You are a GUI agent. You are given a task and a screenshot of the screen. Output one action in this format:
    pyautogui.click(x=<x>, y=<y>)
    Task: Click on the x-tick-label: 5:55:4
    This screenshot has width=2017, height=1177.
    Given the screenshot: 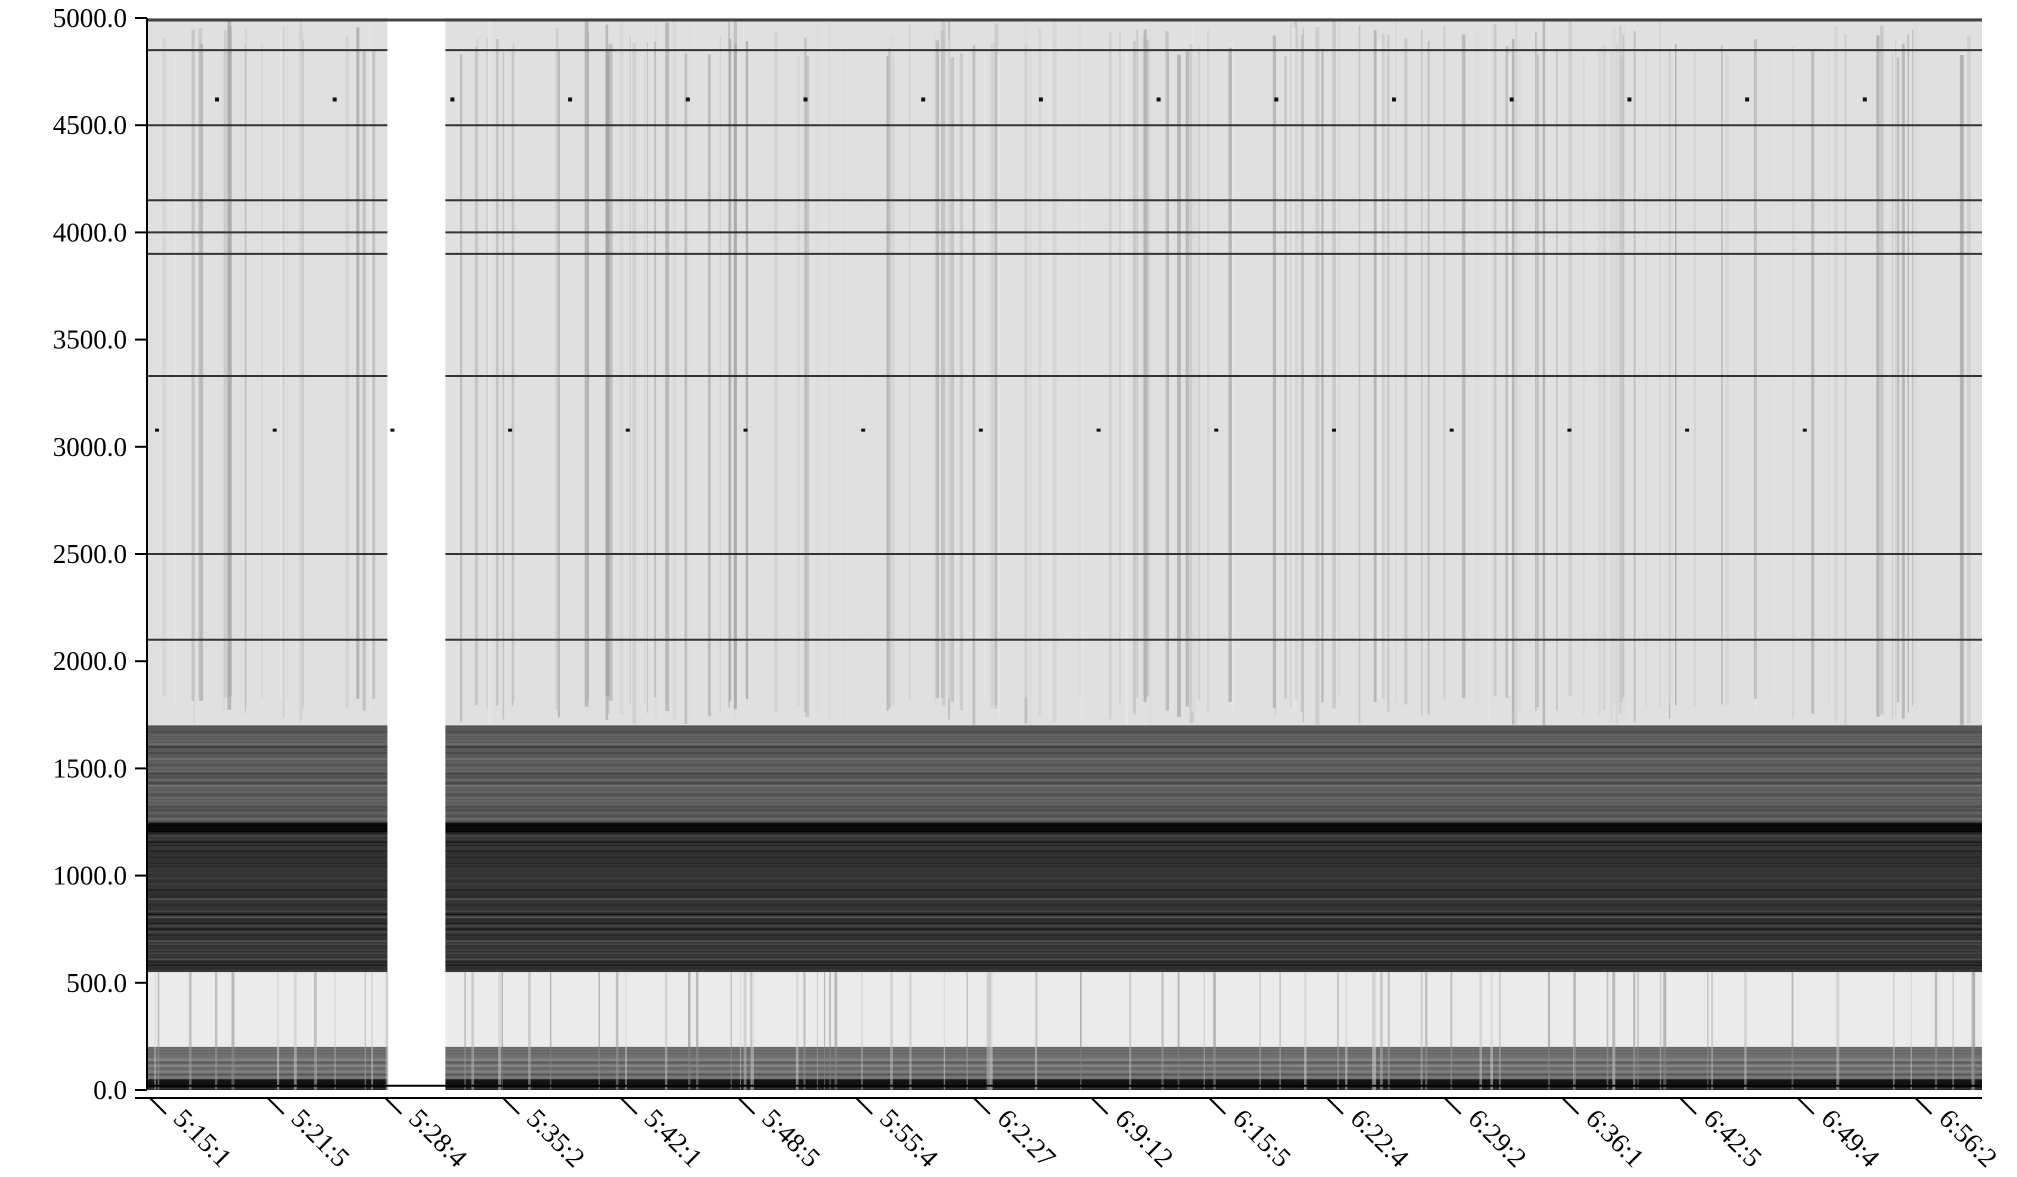 What is the action you would take?
    pyautogui.click(x=909, y=1138)
    